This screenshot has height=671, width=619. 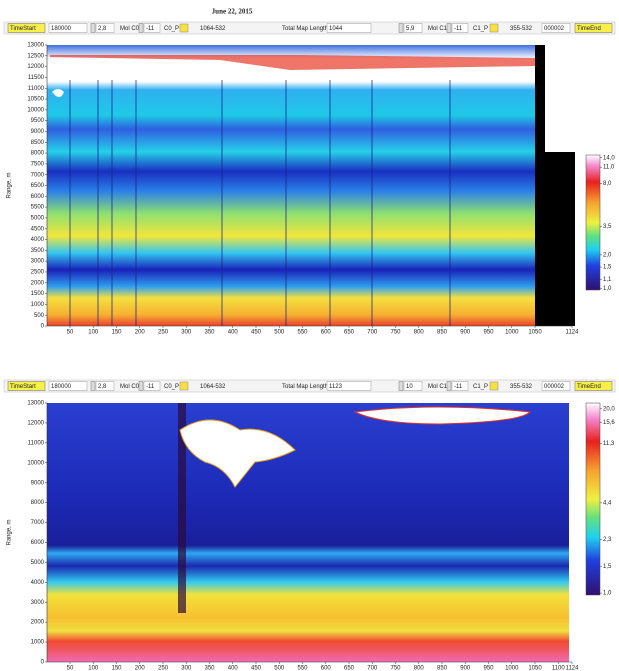 What do you see at coordinates (442, 668) in the screenshot?
I see `x-tick-label: 850` at bounding box center [442, 668].